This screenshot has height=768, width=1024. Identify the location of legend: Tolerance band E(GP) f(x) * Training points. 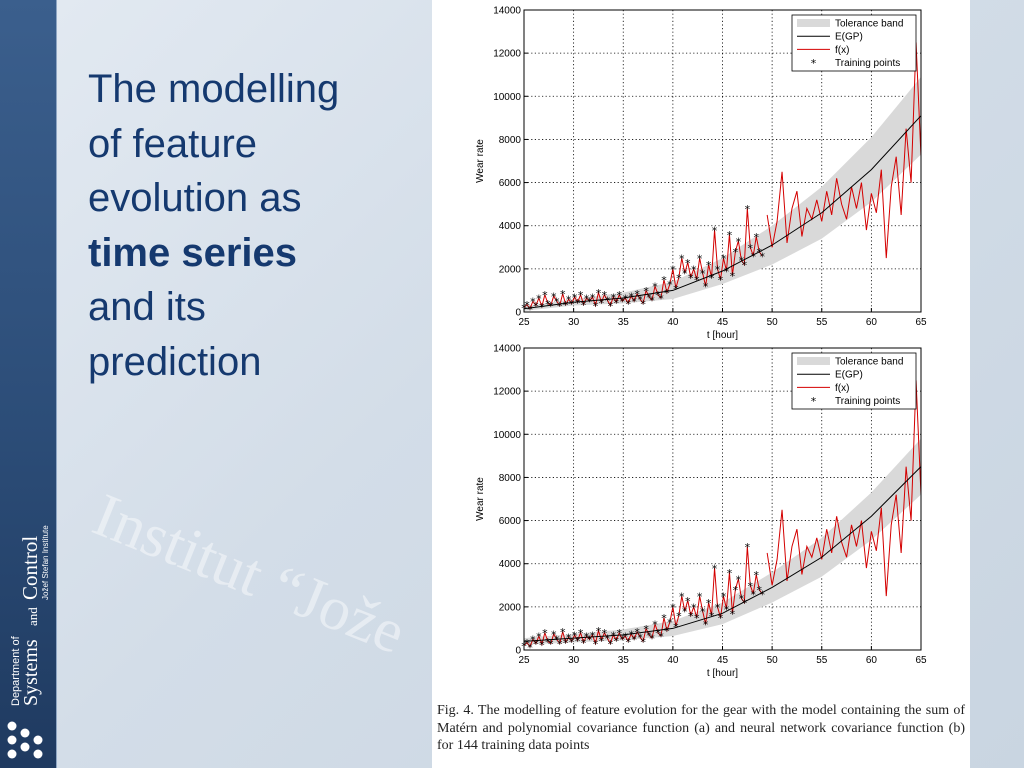
(854, 381).